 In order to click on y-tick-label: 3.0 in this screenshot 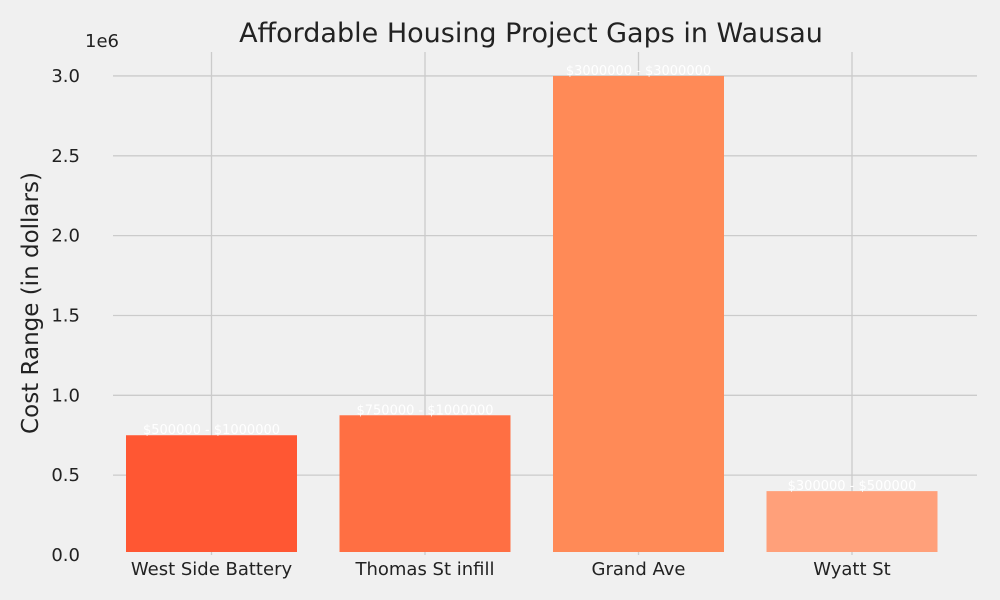, I will do `click(65, 76)`.